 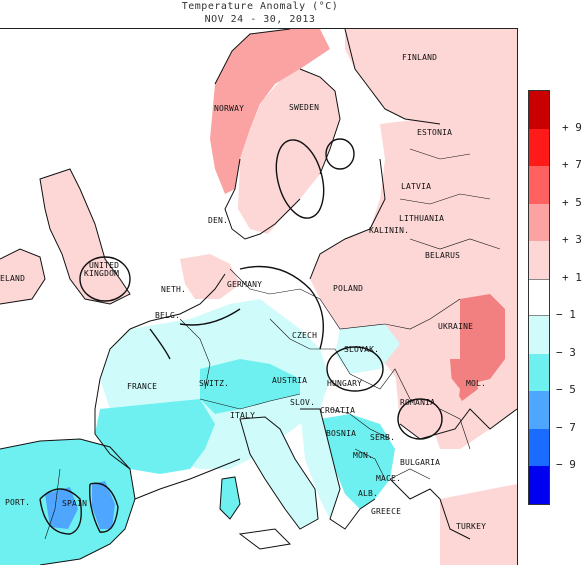 What do you see at coordinates (420, 57) in the screenshot?
I see `label-finland: FINLAND` at bounding box center [420, 57].